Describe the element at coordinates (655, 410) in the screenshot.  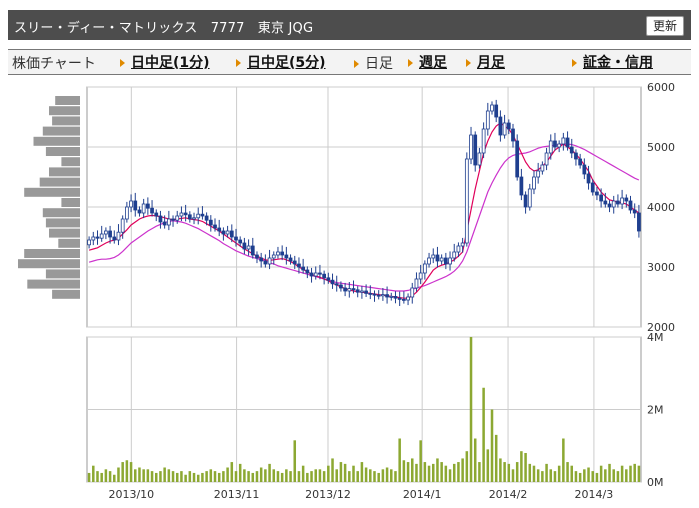
I see `volume-y-axis: 4M 2M 0M` at that location.